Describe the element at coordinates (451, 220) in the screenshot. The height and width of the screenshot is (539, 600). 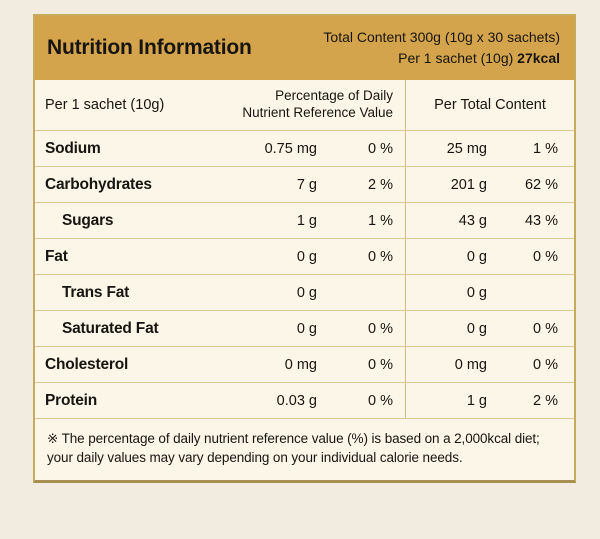
I see `total-amount: 43 g` at that location.